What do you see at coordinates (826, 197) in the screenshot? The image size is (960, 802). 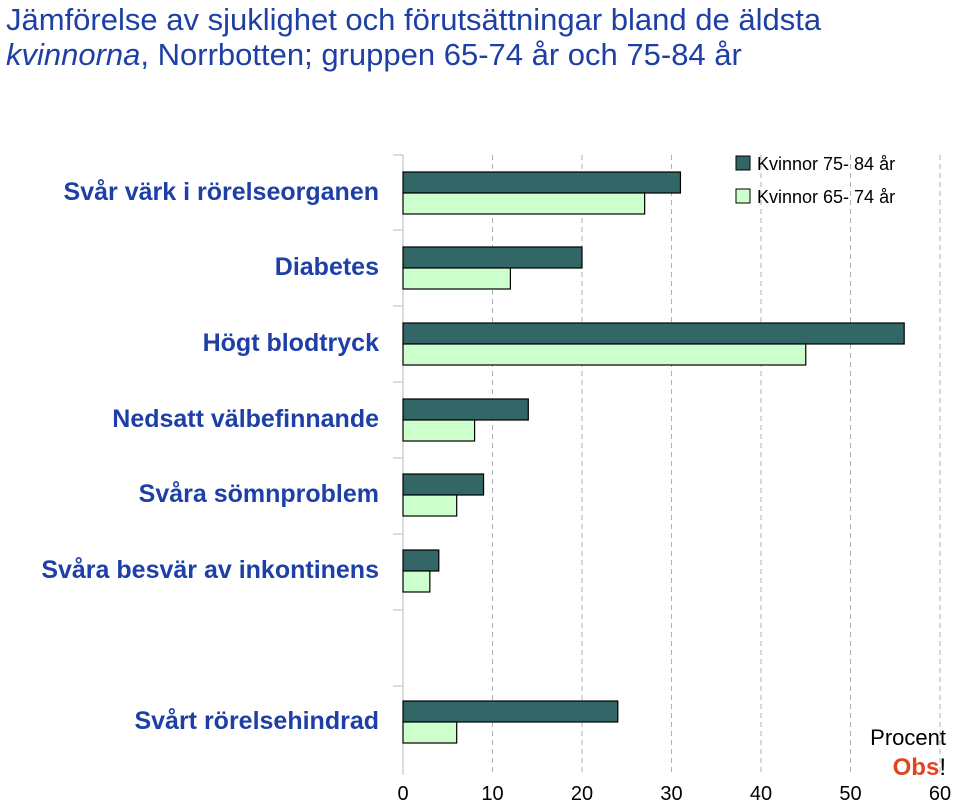 I see `legend-label: Kvinnor 65- 74 år` at bounding box center [826, 197].